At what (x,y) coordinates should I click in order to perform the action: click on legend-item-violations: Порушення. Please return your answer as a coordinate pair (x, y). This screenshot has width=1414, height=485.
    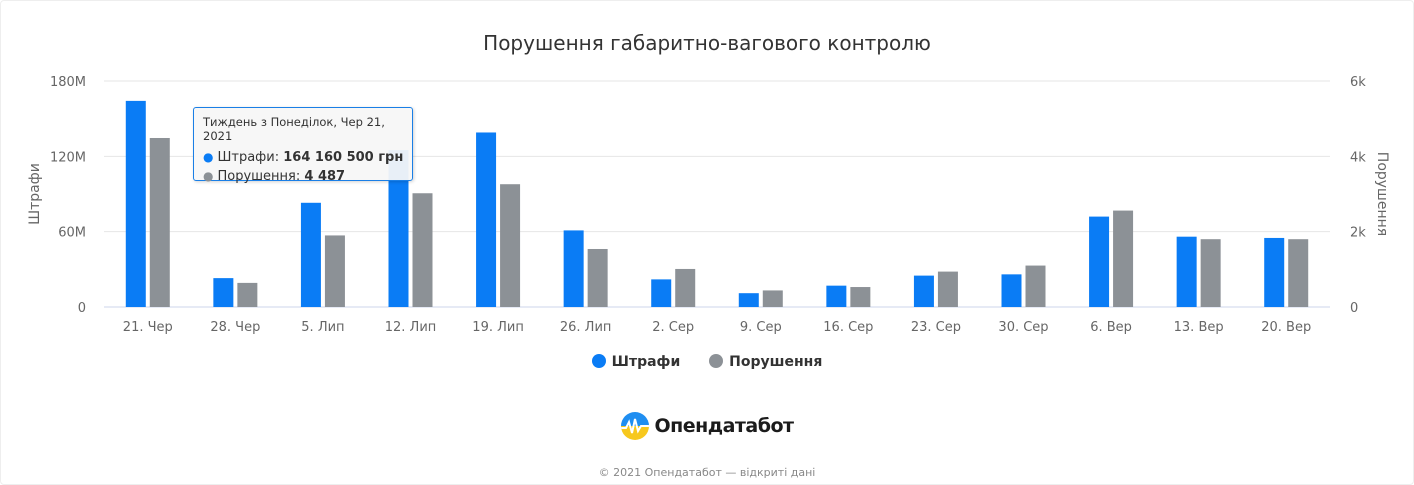
    Looking at the image, I should click on (765, 362).